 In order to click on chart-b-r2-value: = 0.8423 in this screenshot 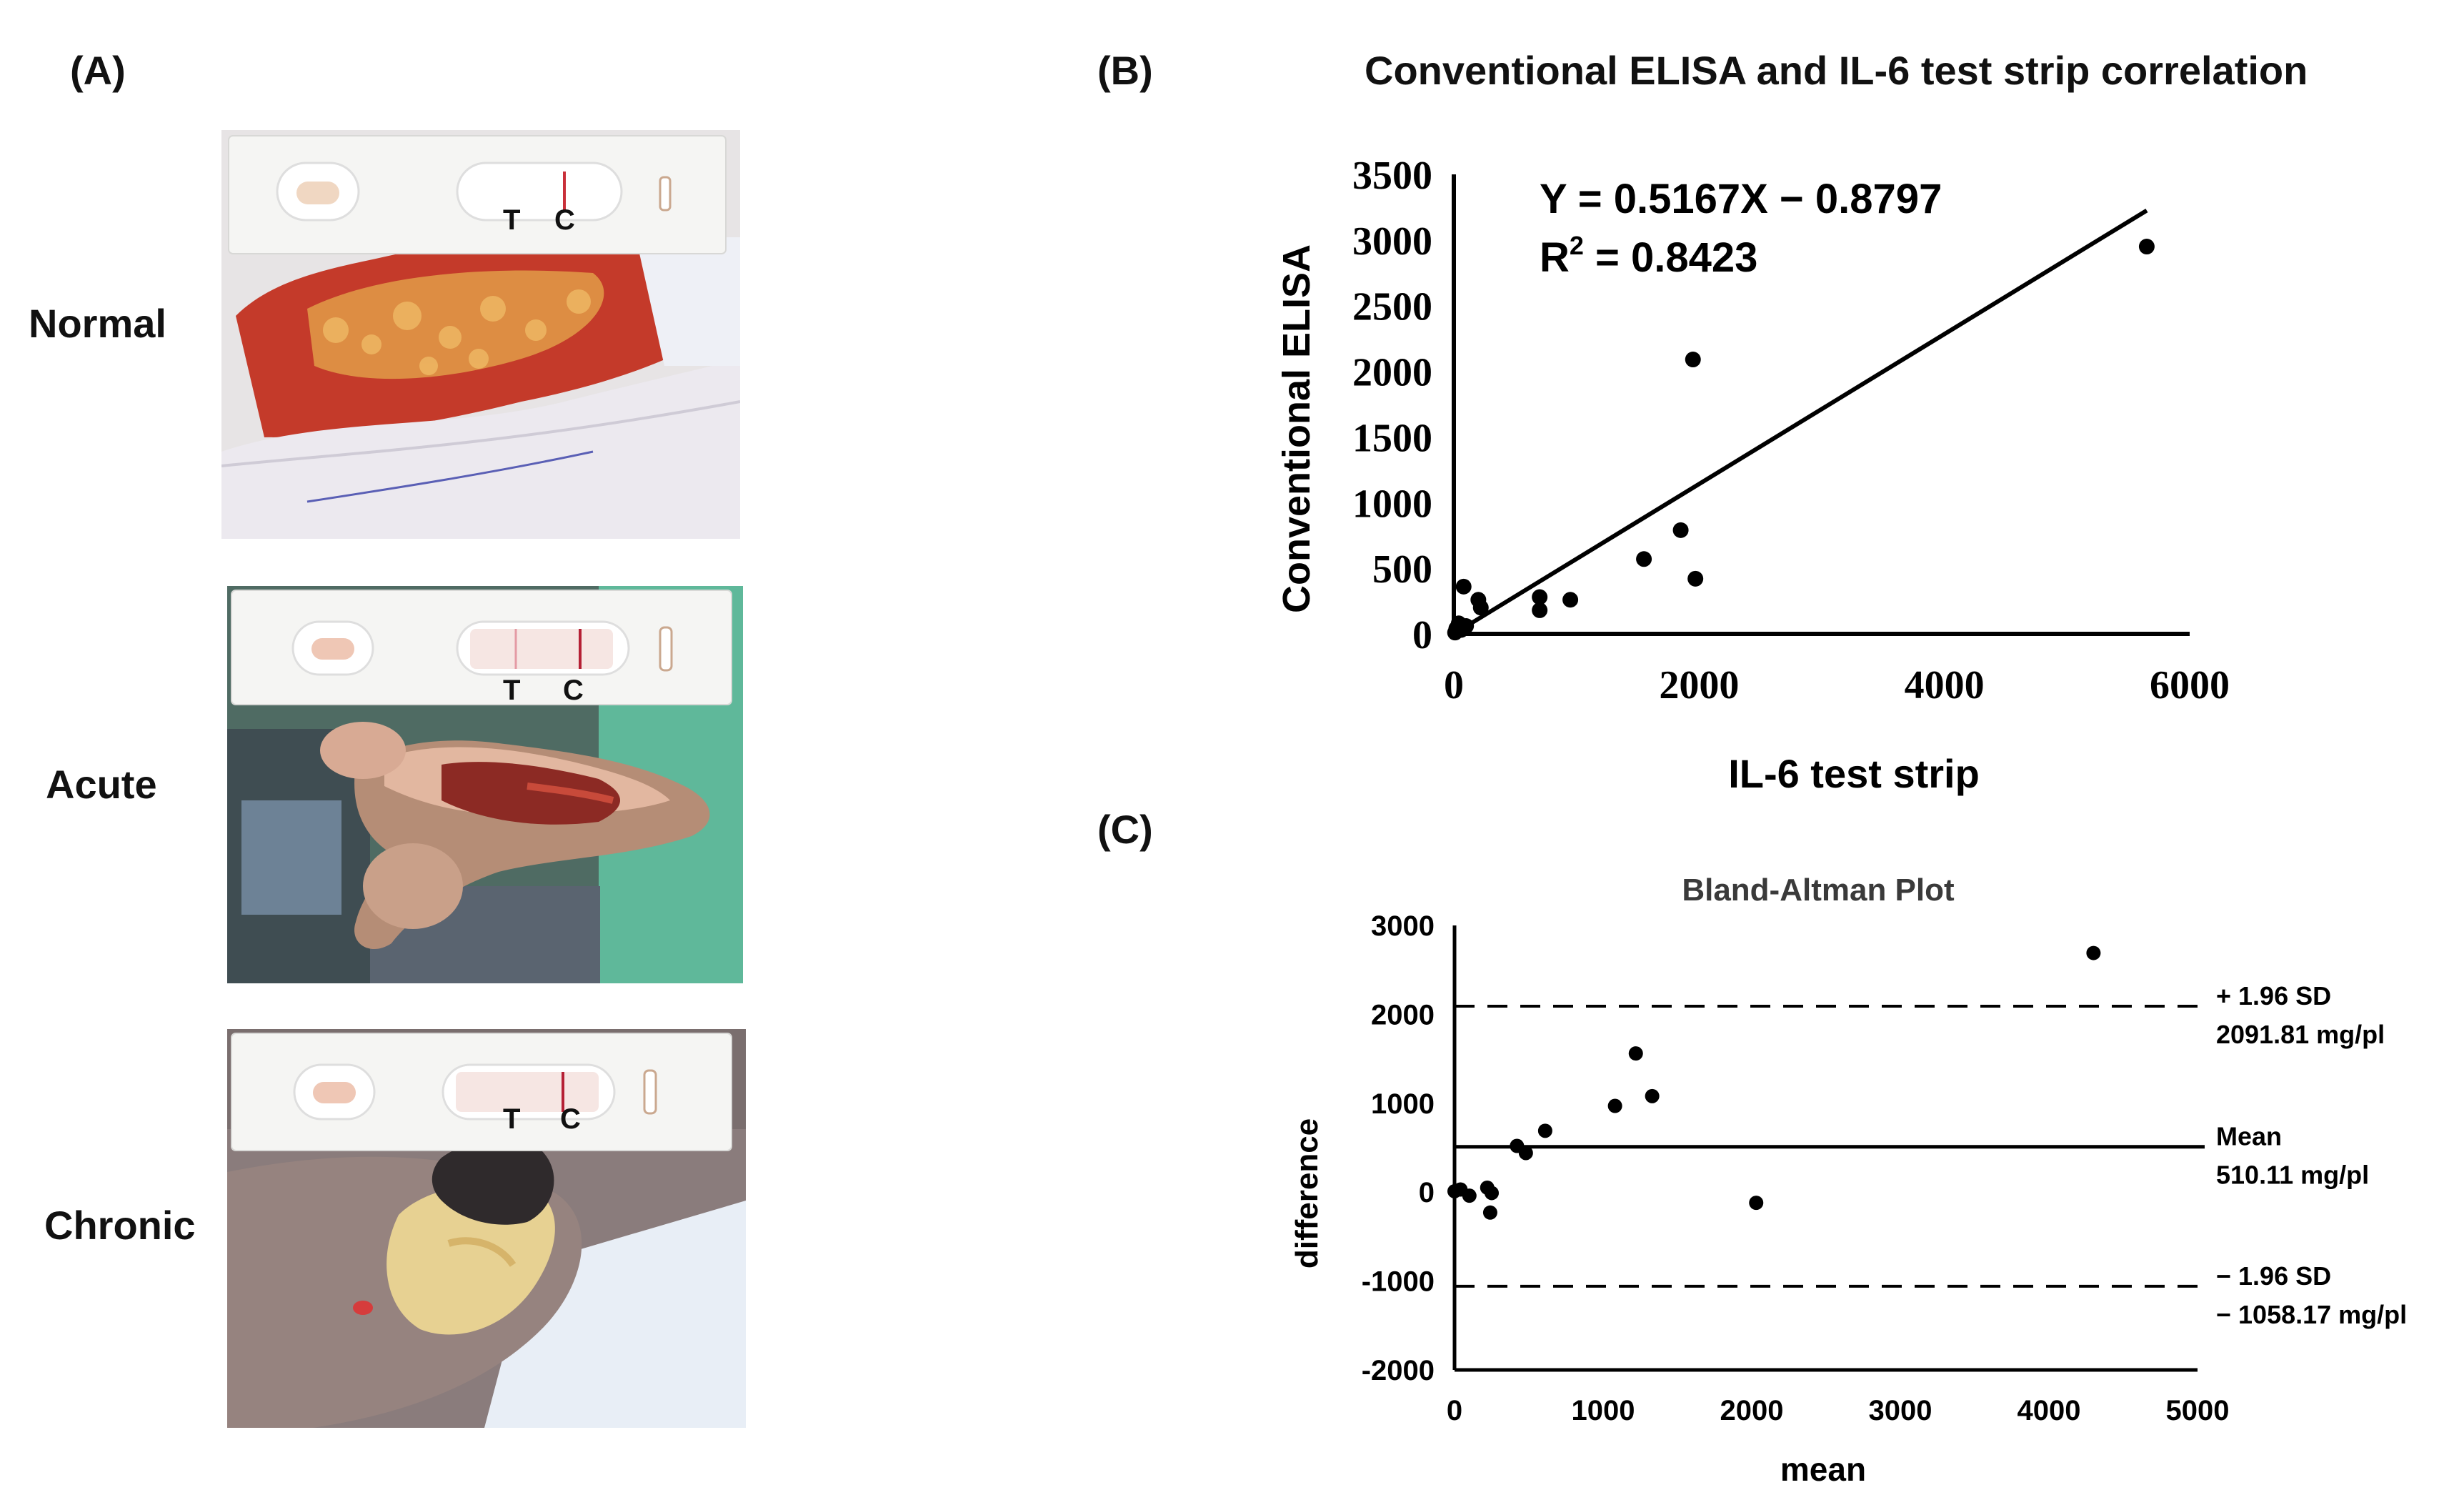, I will do `click(1671, 257)`.